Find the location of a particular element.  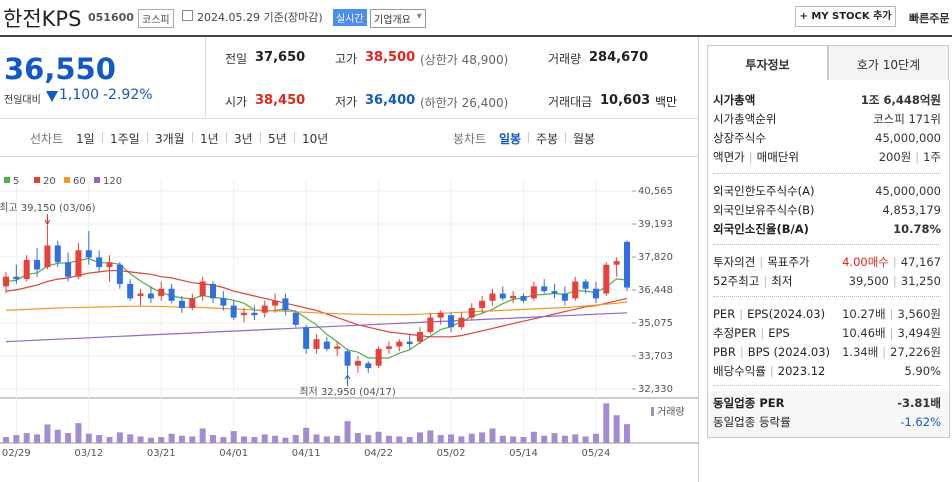

info-row: 시가총액 1조 6,448억원 is located at coordinates (827, 99).